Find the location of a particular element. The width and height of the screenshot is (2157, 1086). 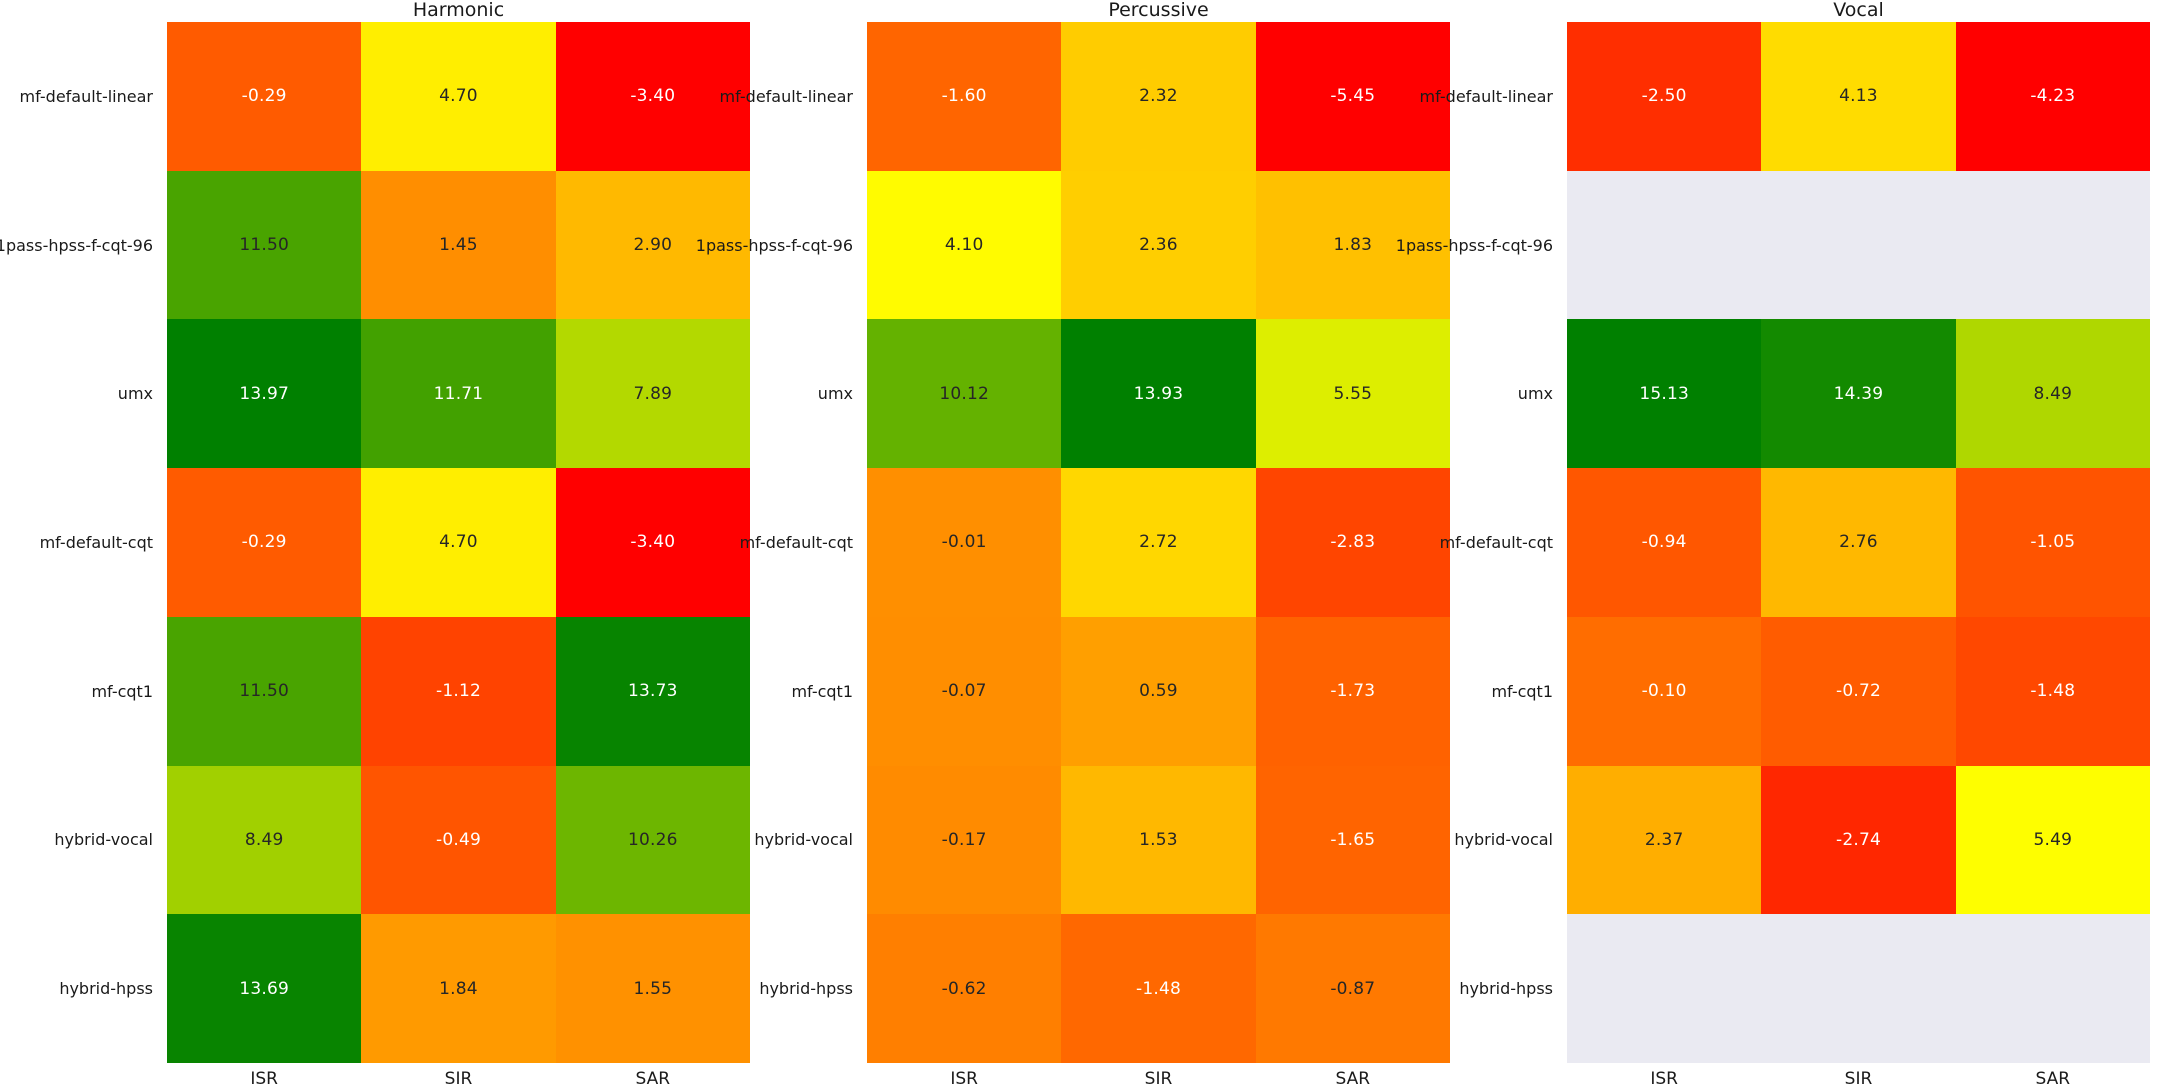

heatmap-cell: 2.36 is located at coordinates (1158, 245).